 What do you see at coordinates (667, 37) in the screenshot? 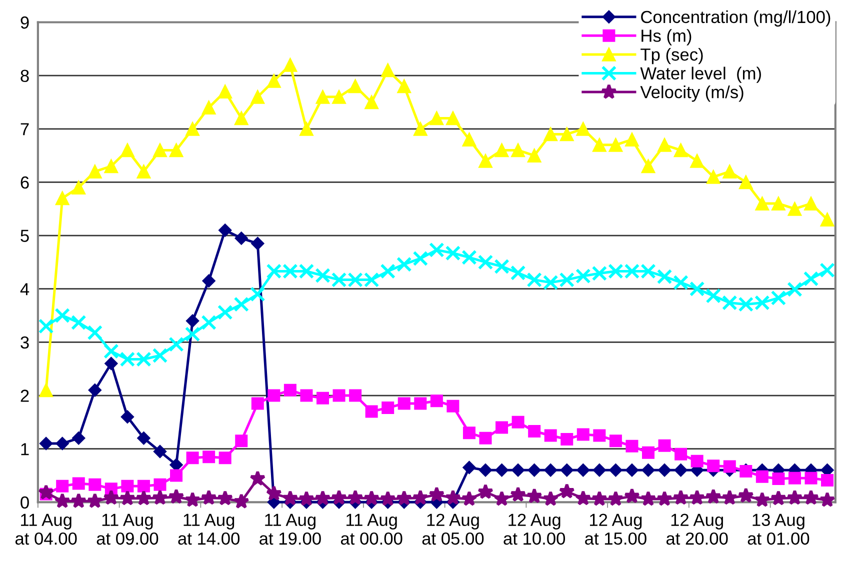
I see `legend-label: Hs (m)` at bounding box center [667, 37].